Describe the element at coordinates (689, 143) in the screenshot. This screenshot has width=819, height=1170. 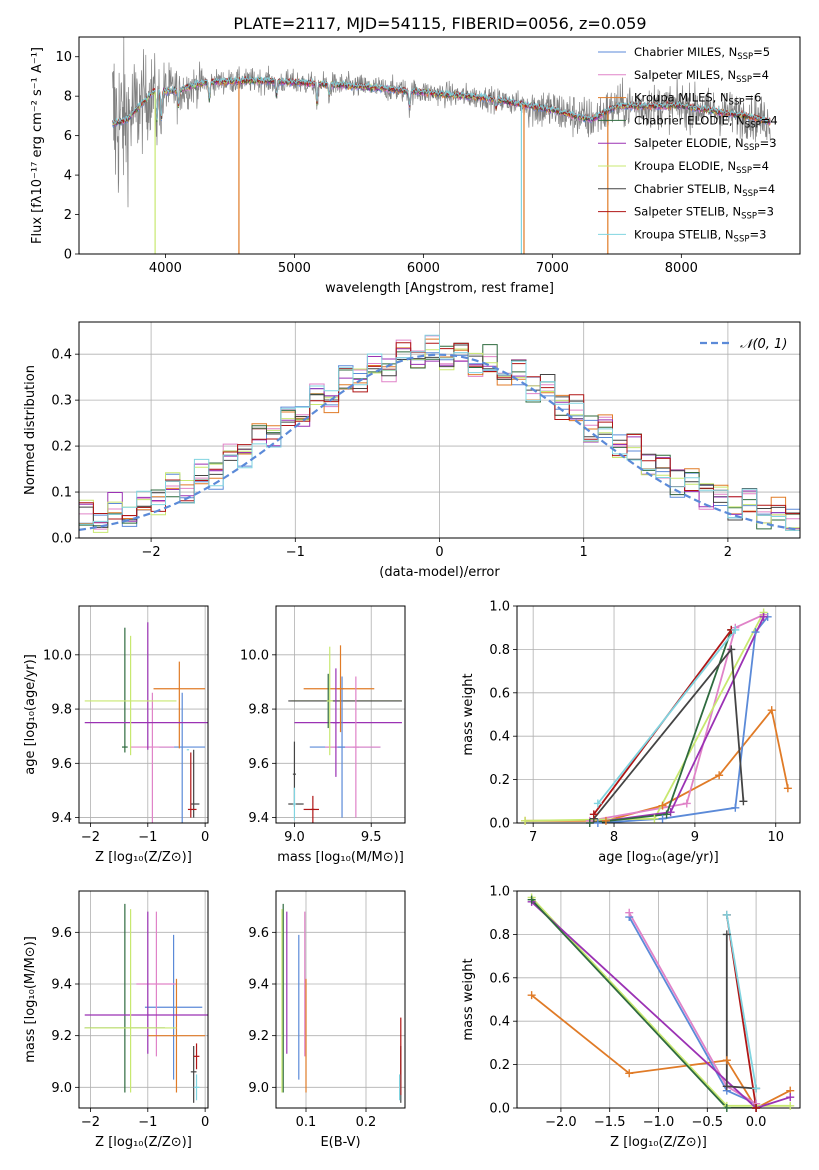
I see `legend-label-main: Salpeter ELODIE, N` at that location.